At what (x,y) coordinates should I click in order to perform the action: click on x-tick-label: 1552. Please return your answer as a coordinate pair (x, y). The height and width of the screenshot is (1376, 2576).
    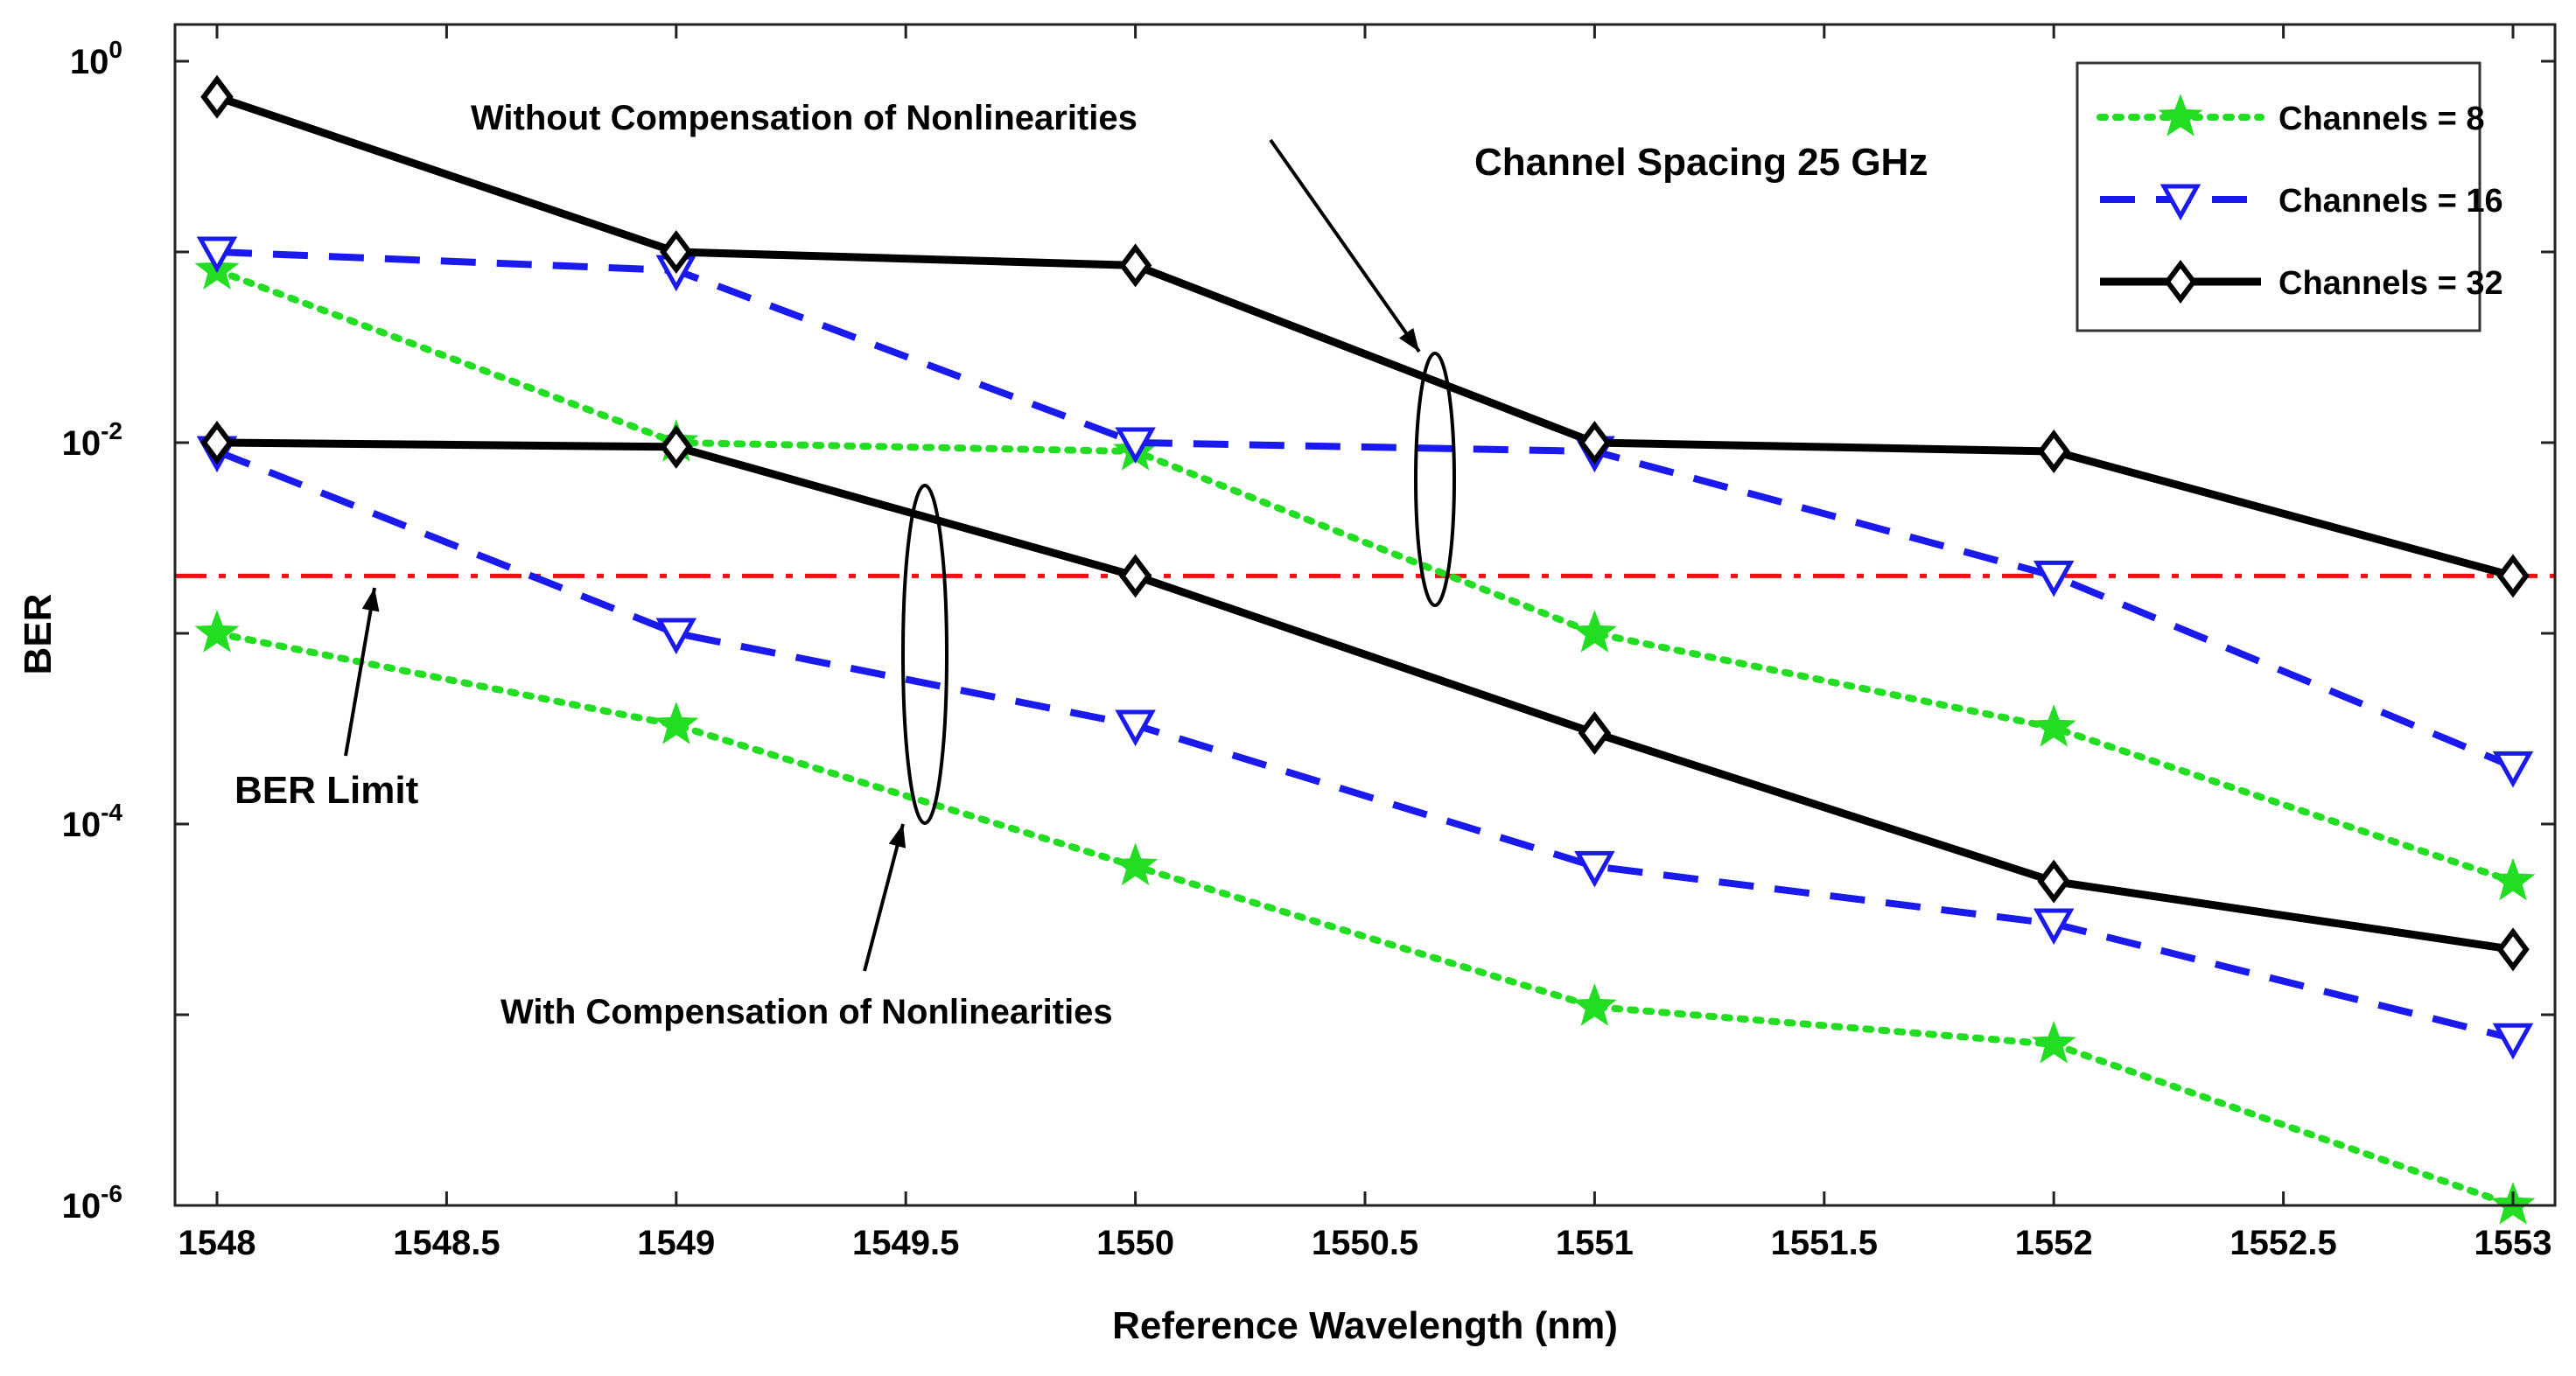
    Looking at the image, I should click on (2054, 1243).